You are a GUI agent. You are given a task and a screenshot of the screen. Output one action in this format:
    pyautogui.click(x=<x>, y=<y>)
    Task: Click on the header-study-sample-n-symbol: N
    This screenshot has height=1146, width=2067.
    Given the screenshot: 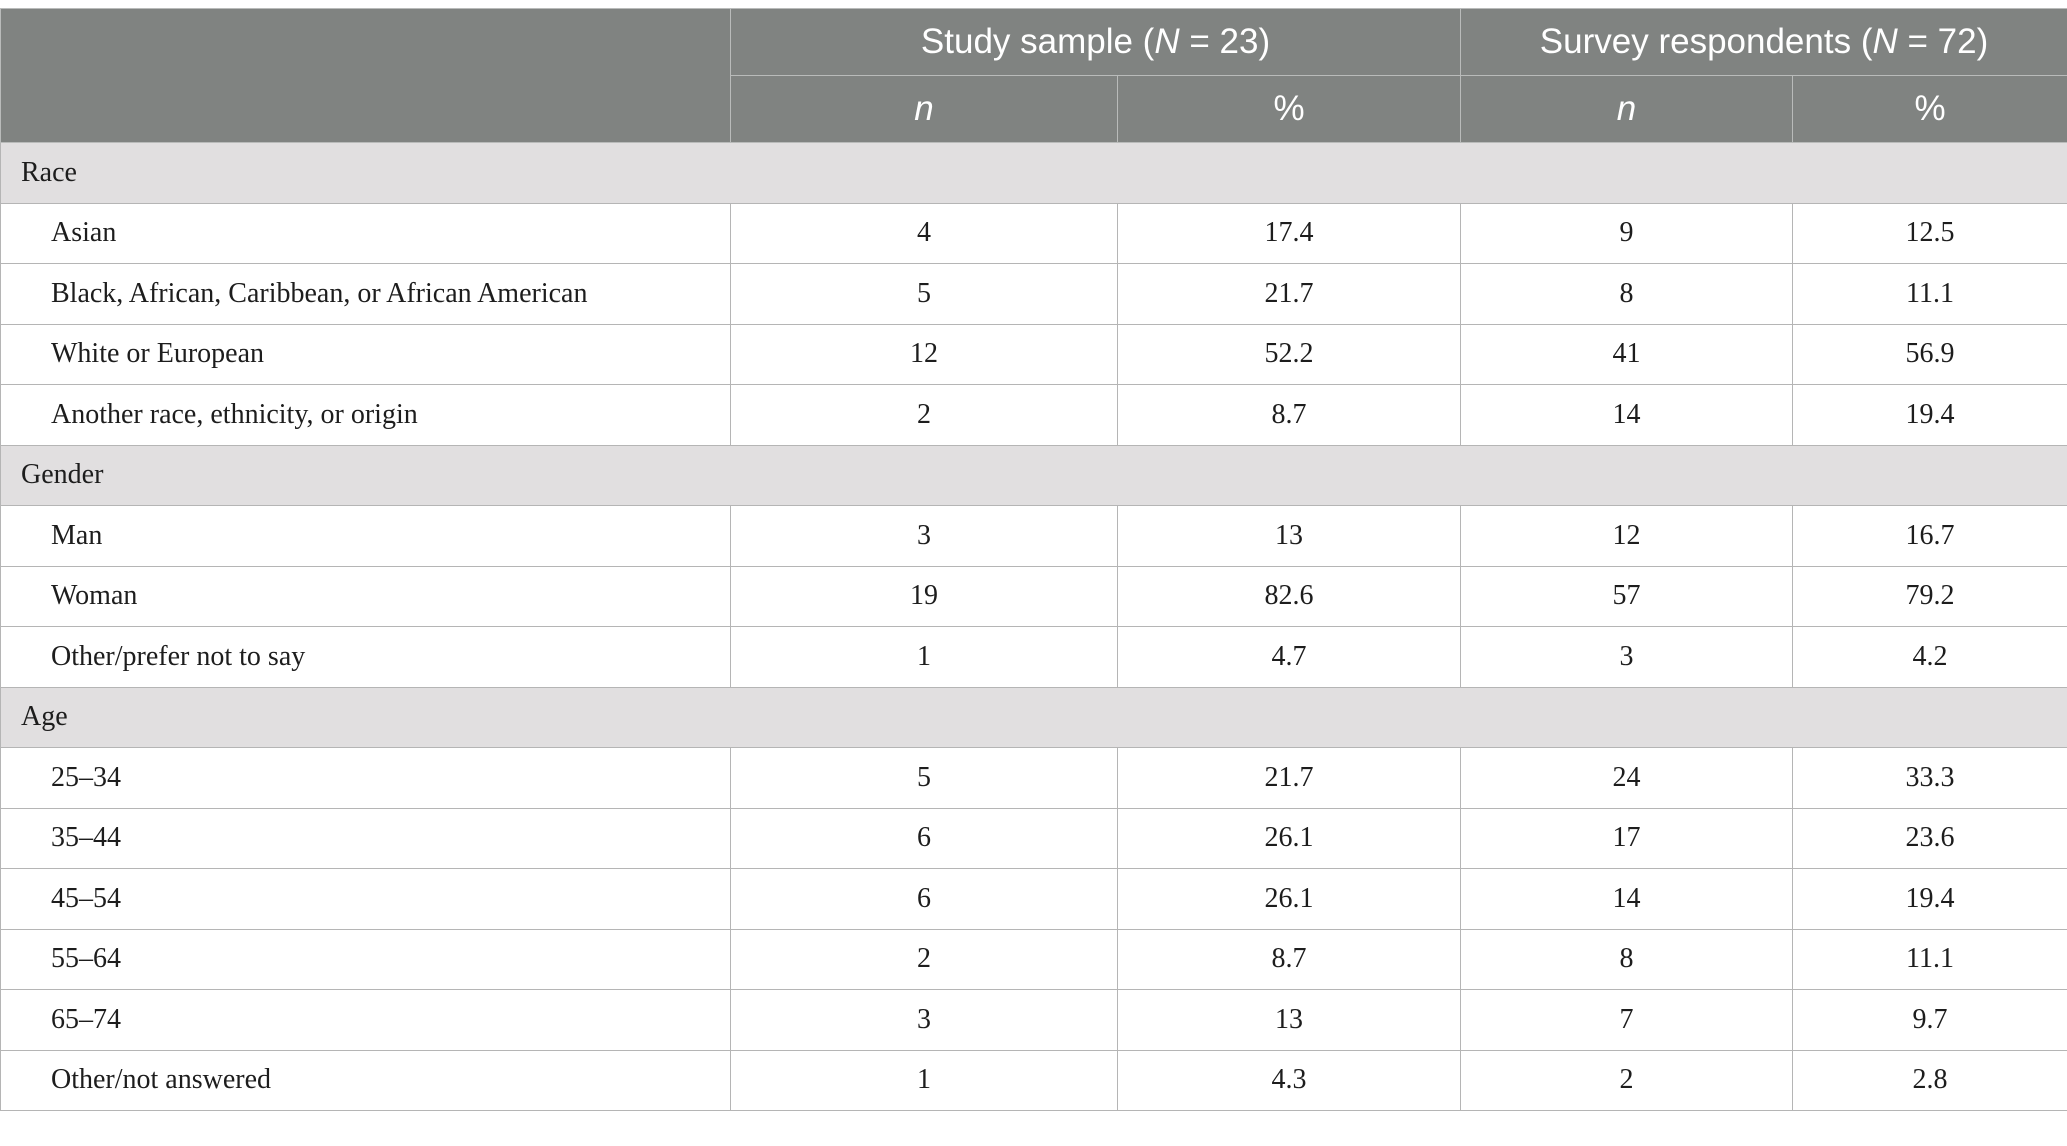 What is the action you would take?
    pyautogui.click(x=1167, y=41)
    